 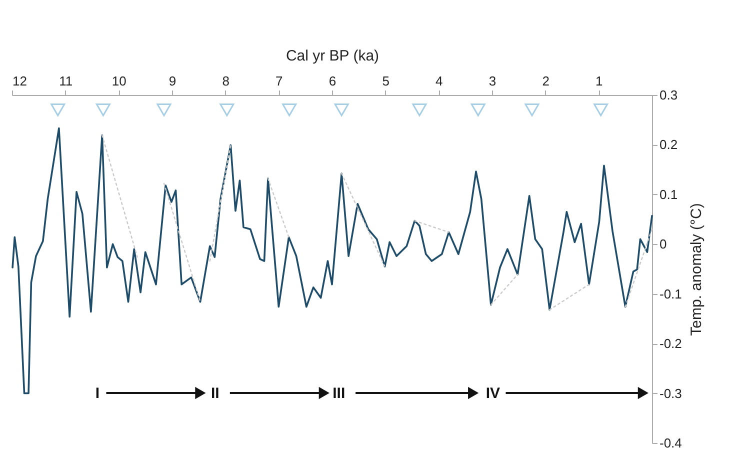 What do you see at coordinates (696, 269) in the screenshot?
I see `y-axis-title: Temp. anomaly (°C)` at bounding box center [696, 269].